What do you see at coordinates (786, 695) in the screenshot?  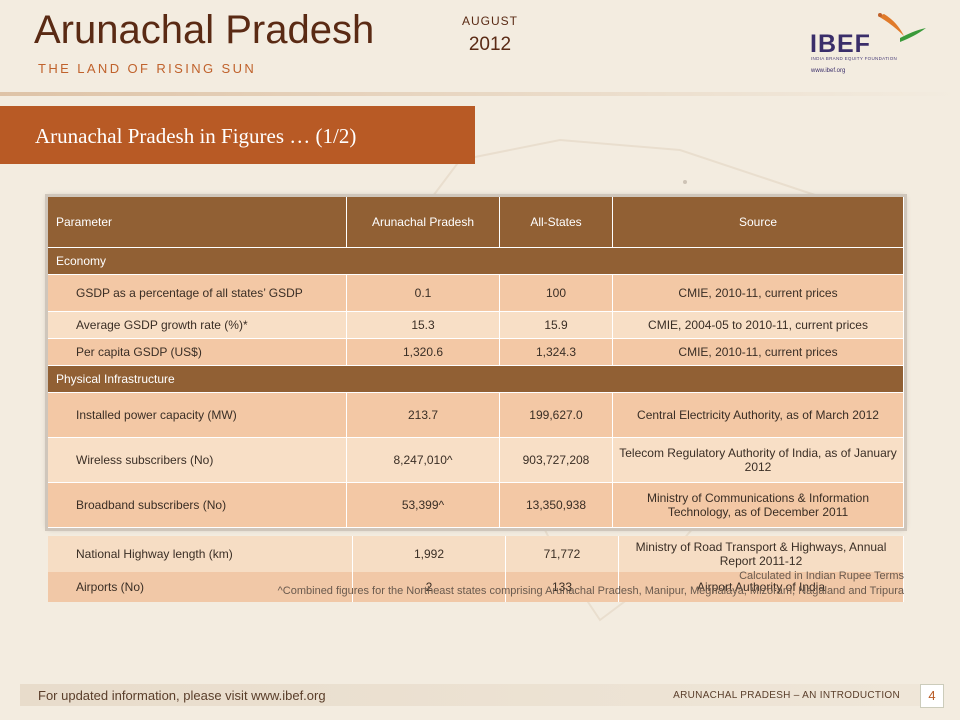 I see `footer-section-label: ARUNACHAL PRADESH – AN INTRODUCTION` at bounding box center [786, 695].